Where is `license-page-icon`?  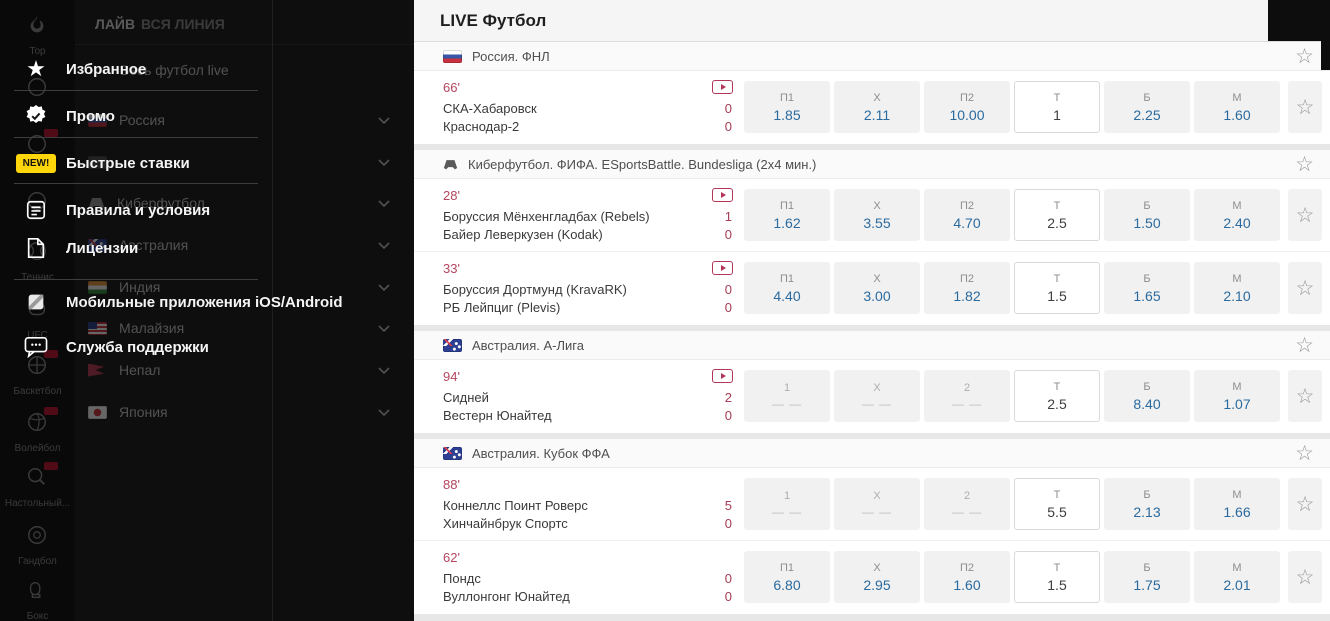 license-page-icon is located at coordinates (36, 248).